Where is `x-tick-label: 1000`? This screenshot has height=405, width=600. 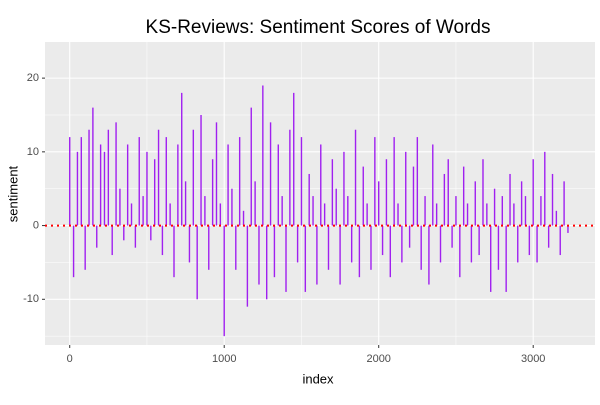
x-tick-label: 1000 is located at coordinates (224, 359).